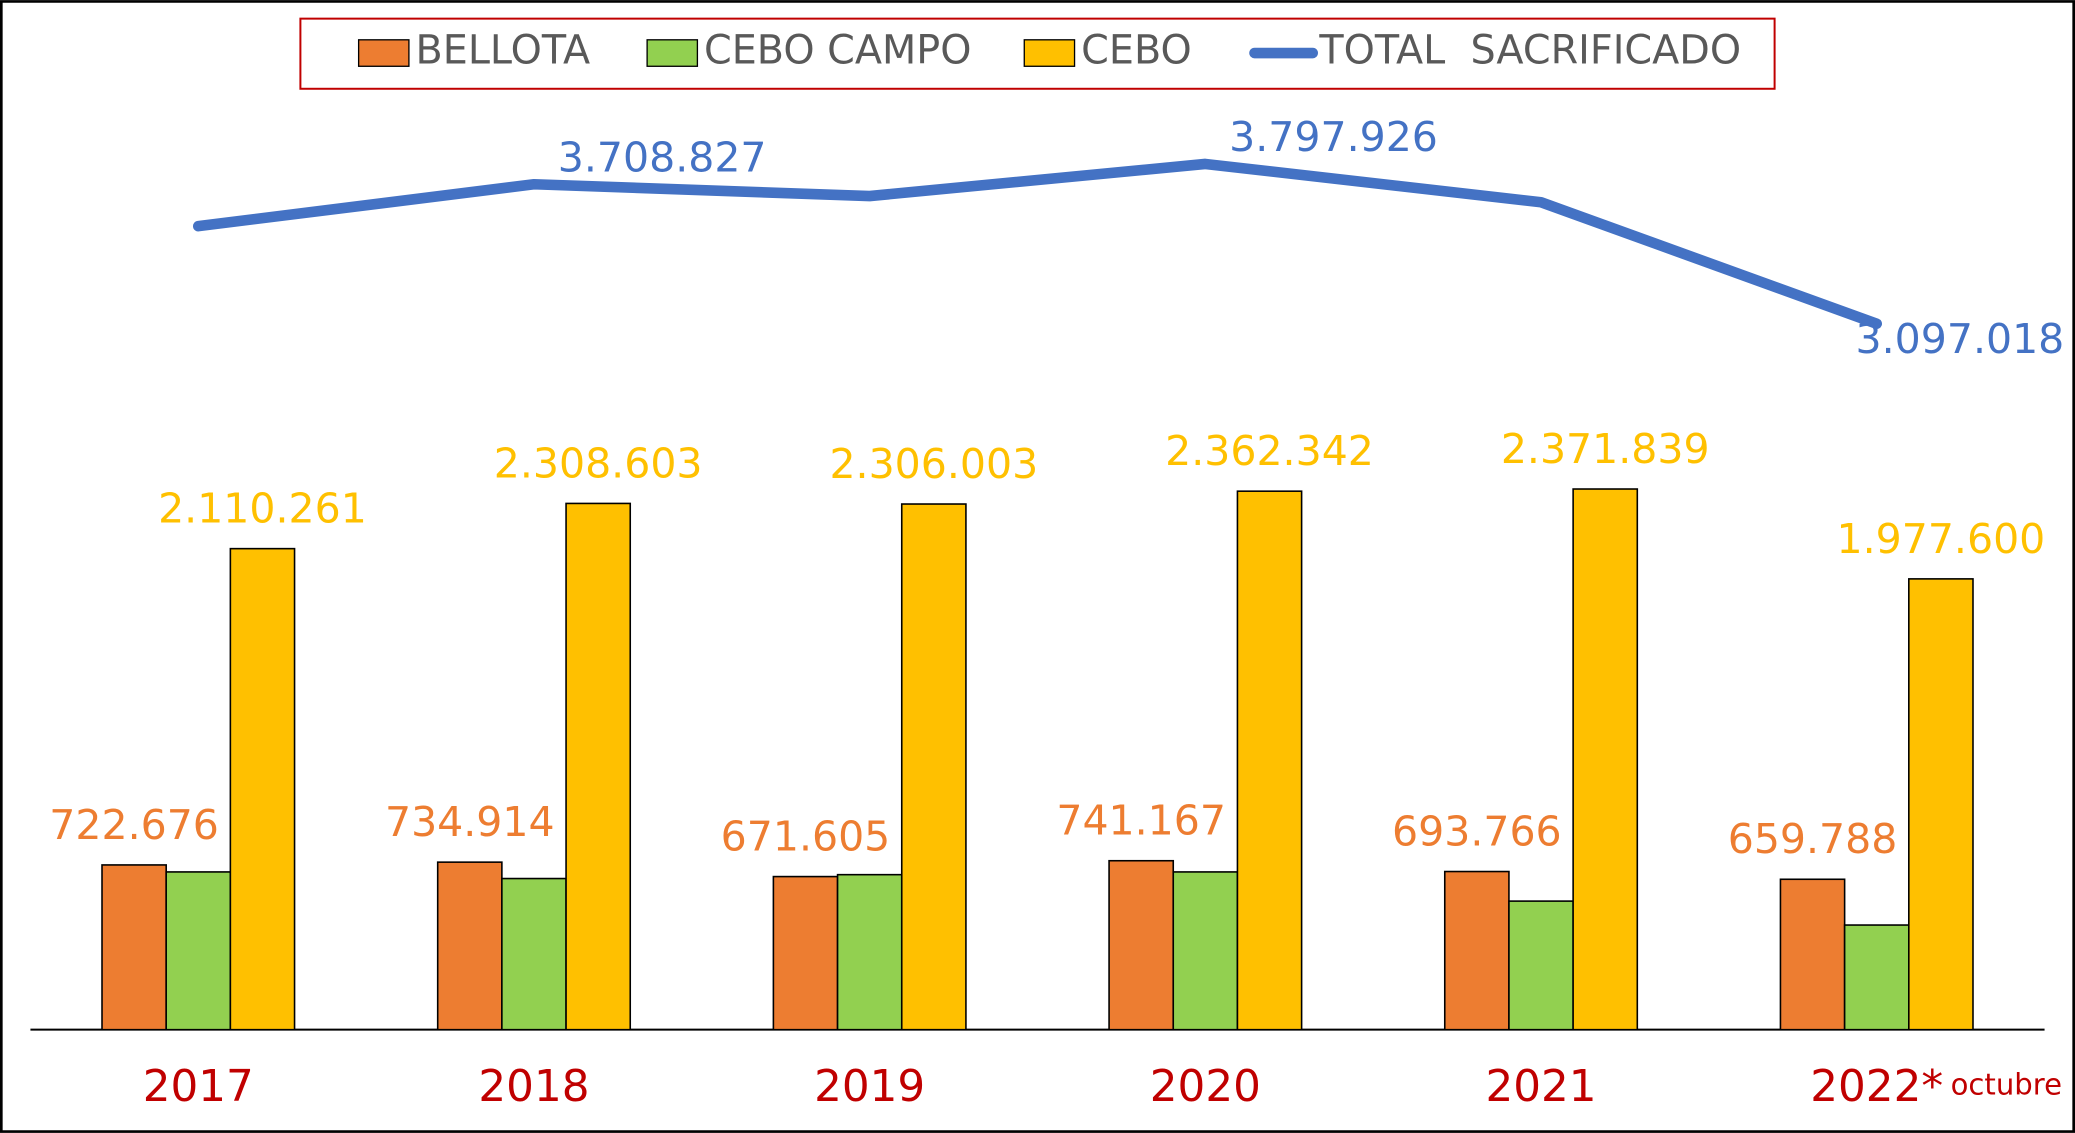 This screenshot has width=2075, height=1133. Describe the element at coordinates (837, 51) in the screenshot. I see `legend-label: CEBO CAMPO` at that location.